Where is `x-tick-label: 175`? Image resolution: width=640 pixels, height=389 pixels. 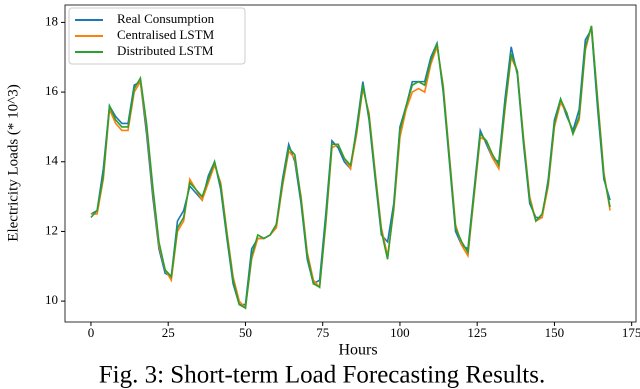
x-tick-label: 175 is located at coordinates (631, 332).